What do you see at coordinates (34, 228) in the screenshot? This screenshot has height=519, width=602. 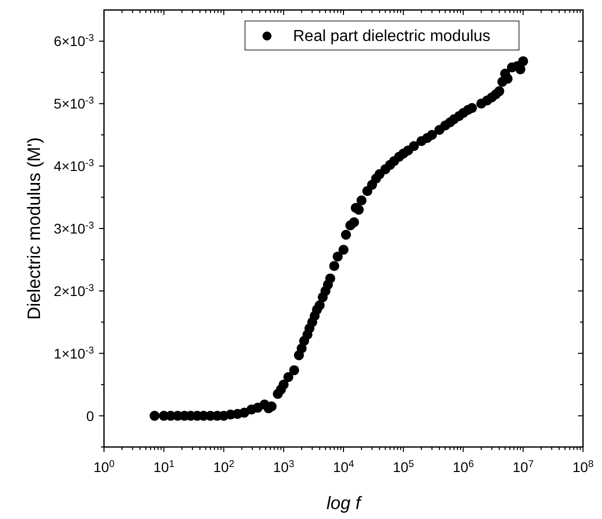 I see `y-axis-title: Dielectric modulus (M')` at bounding box center [34, 228].